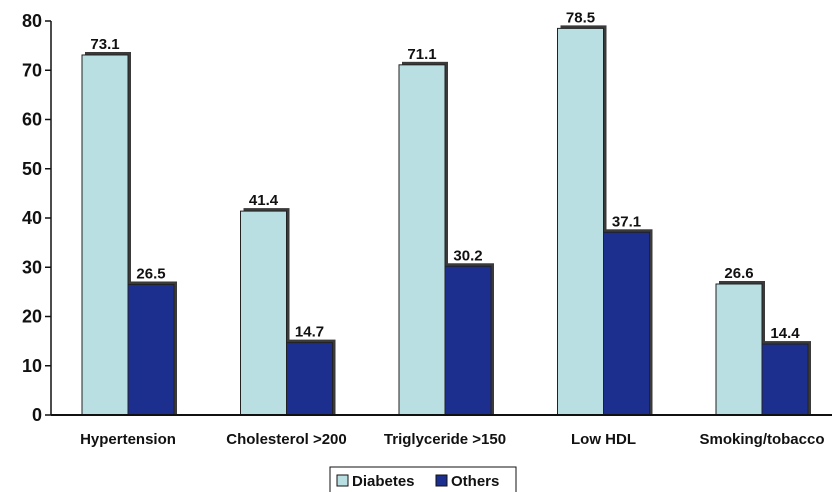 The width and height of the screenshot is (832, 492). What do you see at coordinates (467, 255) in the screenshot?
I see `data-label-others-triglyceride-150: 30.2` at bounding box center [467, 255].